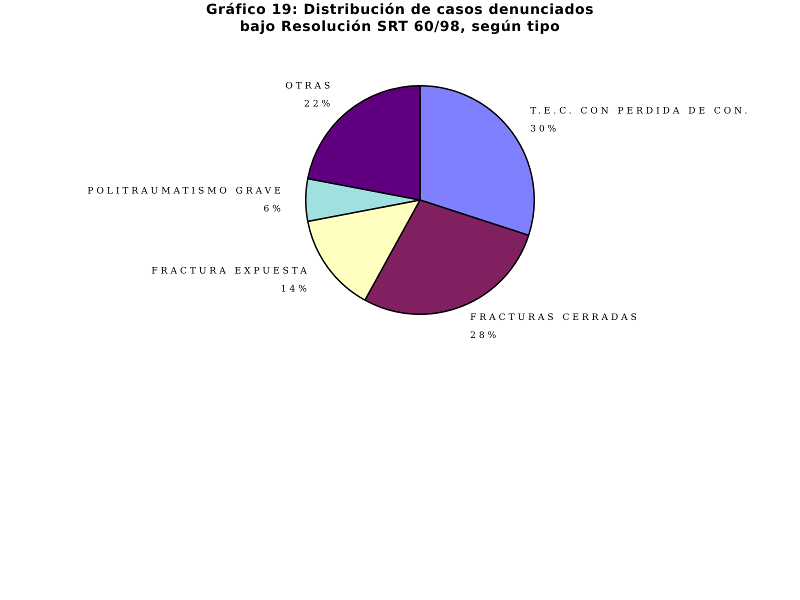 This screenshot has height=600, width=800. Describe the element at coordinates (295, 289) in the screenshot. I see `data-label: 14%` at that location.